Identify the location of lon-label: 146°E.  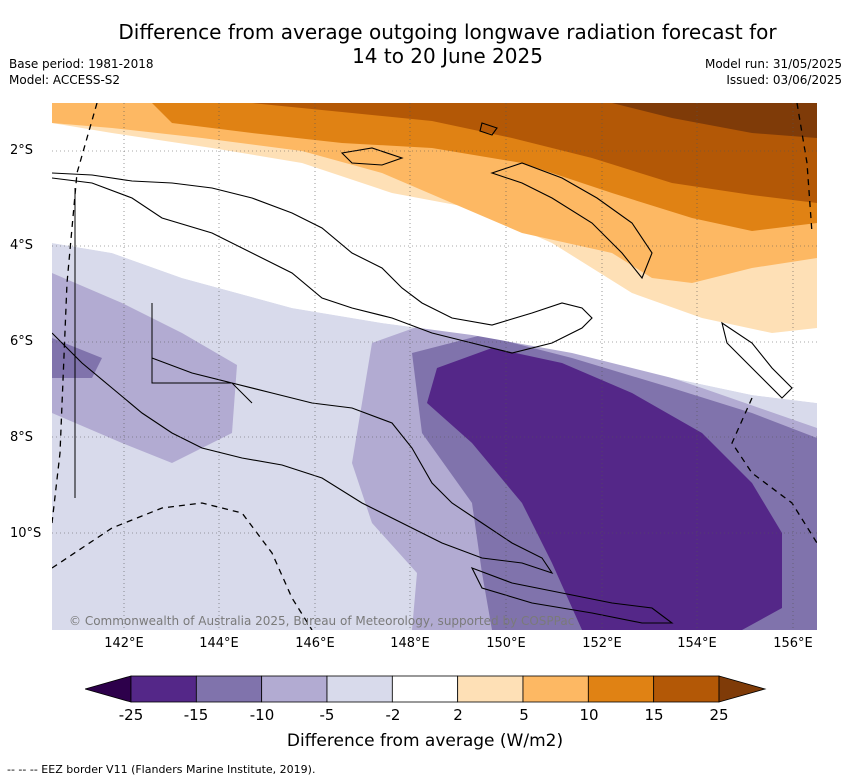
(315, 643).